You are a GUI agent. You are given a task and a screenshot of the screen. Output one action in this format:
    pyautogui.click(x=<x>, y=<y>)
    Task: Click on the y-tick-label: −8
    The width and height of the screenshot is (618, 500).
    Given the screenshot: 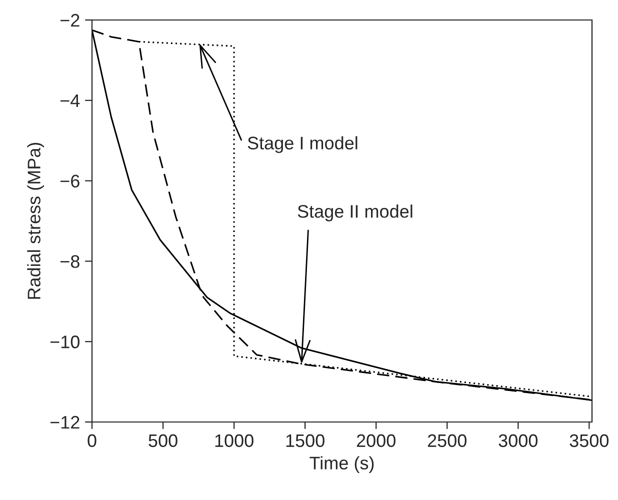 What is the action you would take?
    pyautogui.click(x=70, y=261)
    